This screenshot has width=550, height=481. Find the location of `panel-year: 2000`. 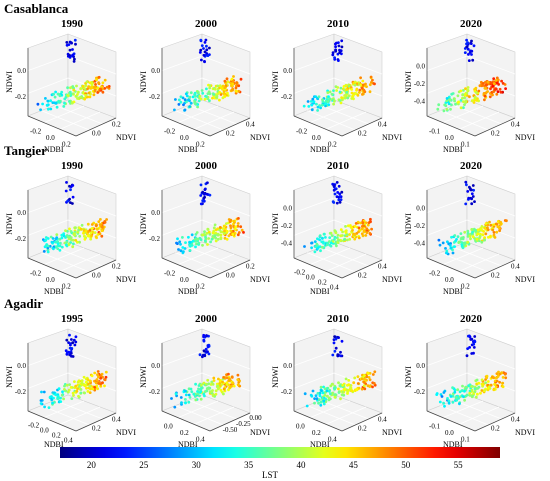

panel-year: 2000 is located at coordinates (206, 24).